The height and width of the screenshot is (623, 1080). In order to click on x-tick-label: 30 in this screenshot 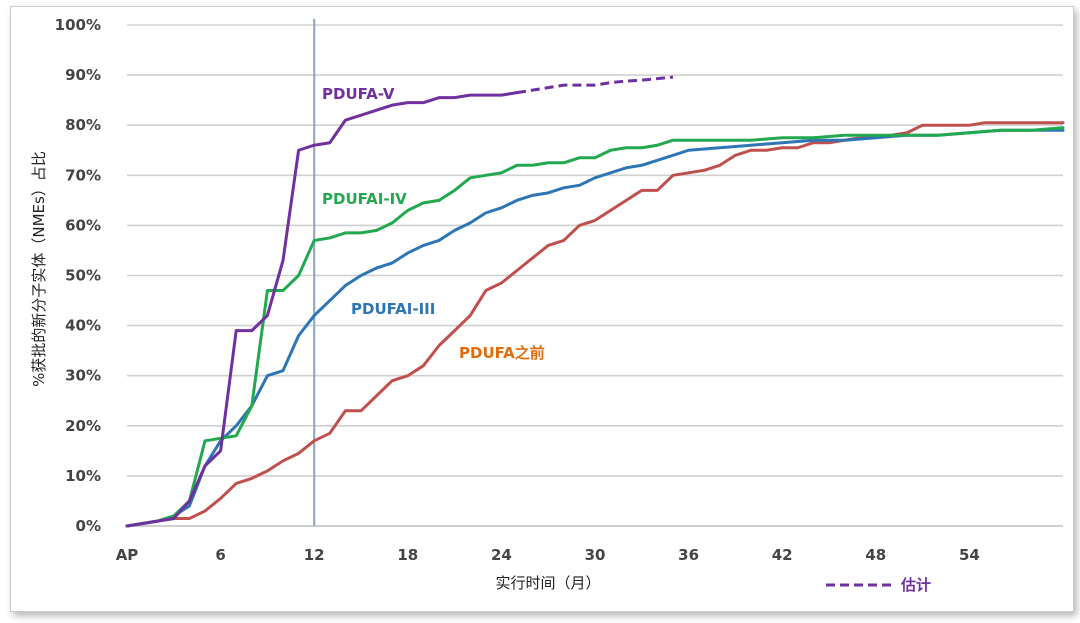, I will do `click(595, 555)`.